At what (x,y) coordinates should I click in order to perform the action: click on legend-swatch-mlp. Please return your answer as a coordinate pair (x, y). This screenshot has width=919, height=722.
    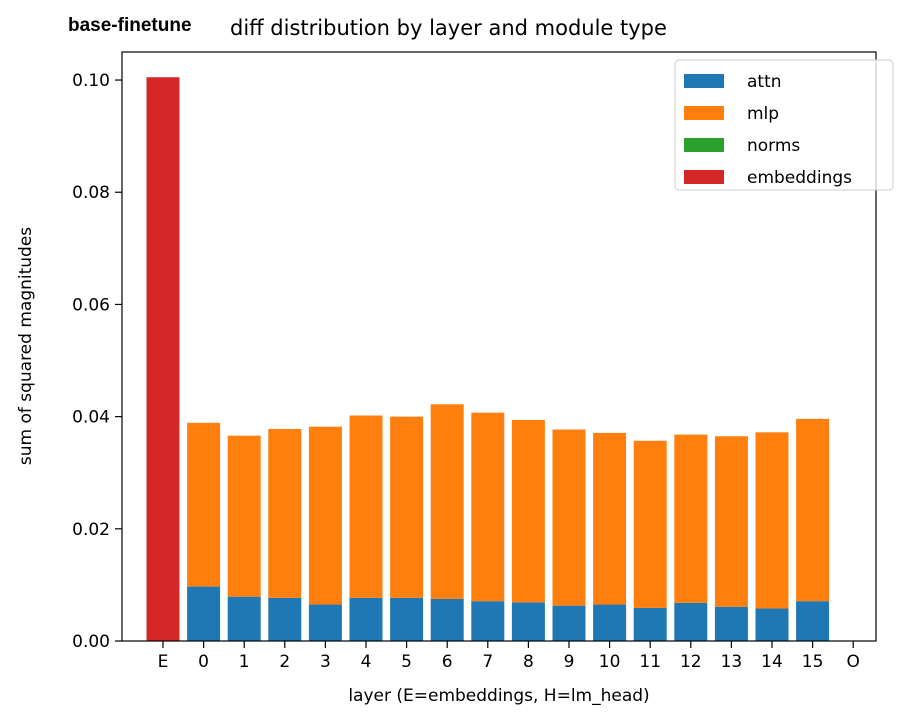
    Looking at the image, I should click on (704, 113).